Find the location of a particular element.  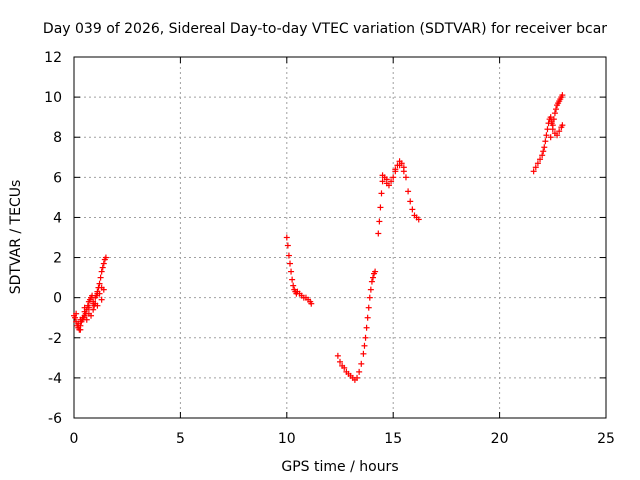

y-tick-label: 0 is located at coordinates (57, 299).